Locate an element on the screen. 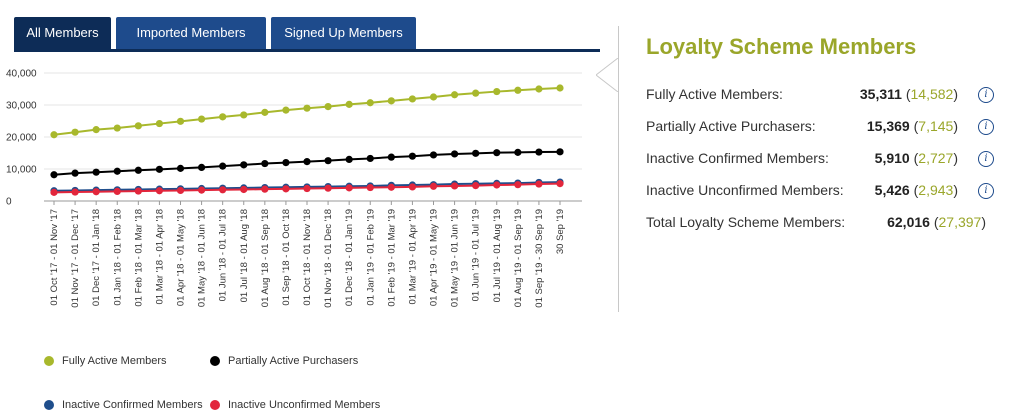  stat-value-main: 62,016 is located at coordinates (908, 222).